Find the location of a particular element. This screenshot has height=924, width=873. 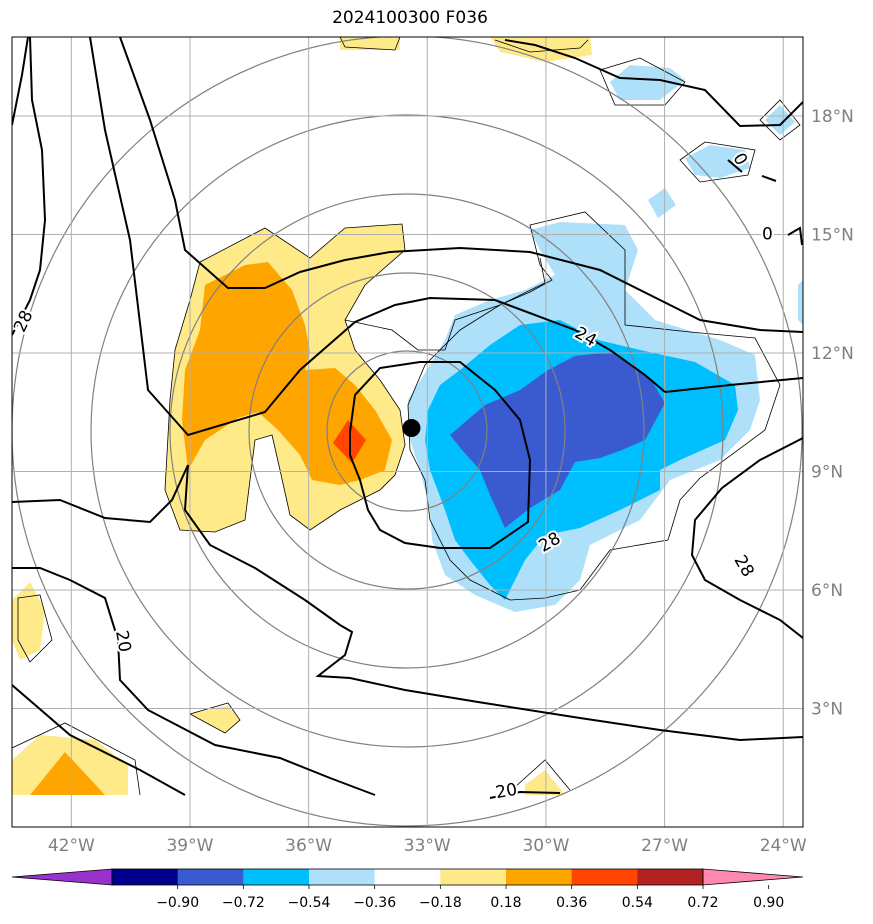

lat-tick-label: 9°N is located at coordinates (827, 473).